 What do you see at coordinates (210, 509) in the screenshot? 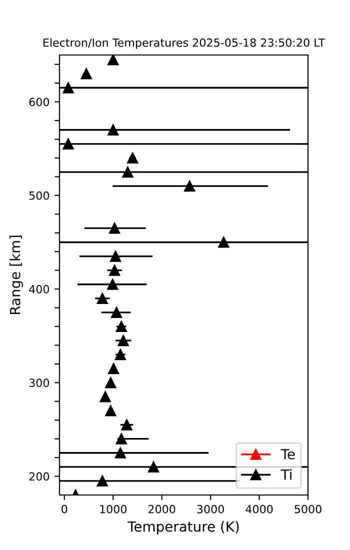
I see `x-tick-label: 3000` at bounding box center [210, 509].